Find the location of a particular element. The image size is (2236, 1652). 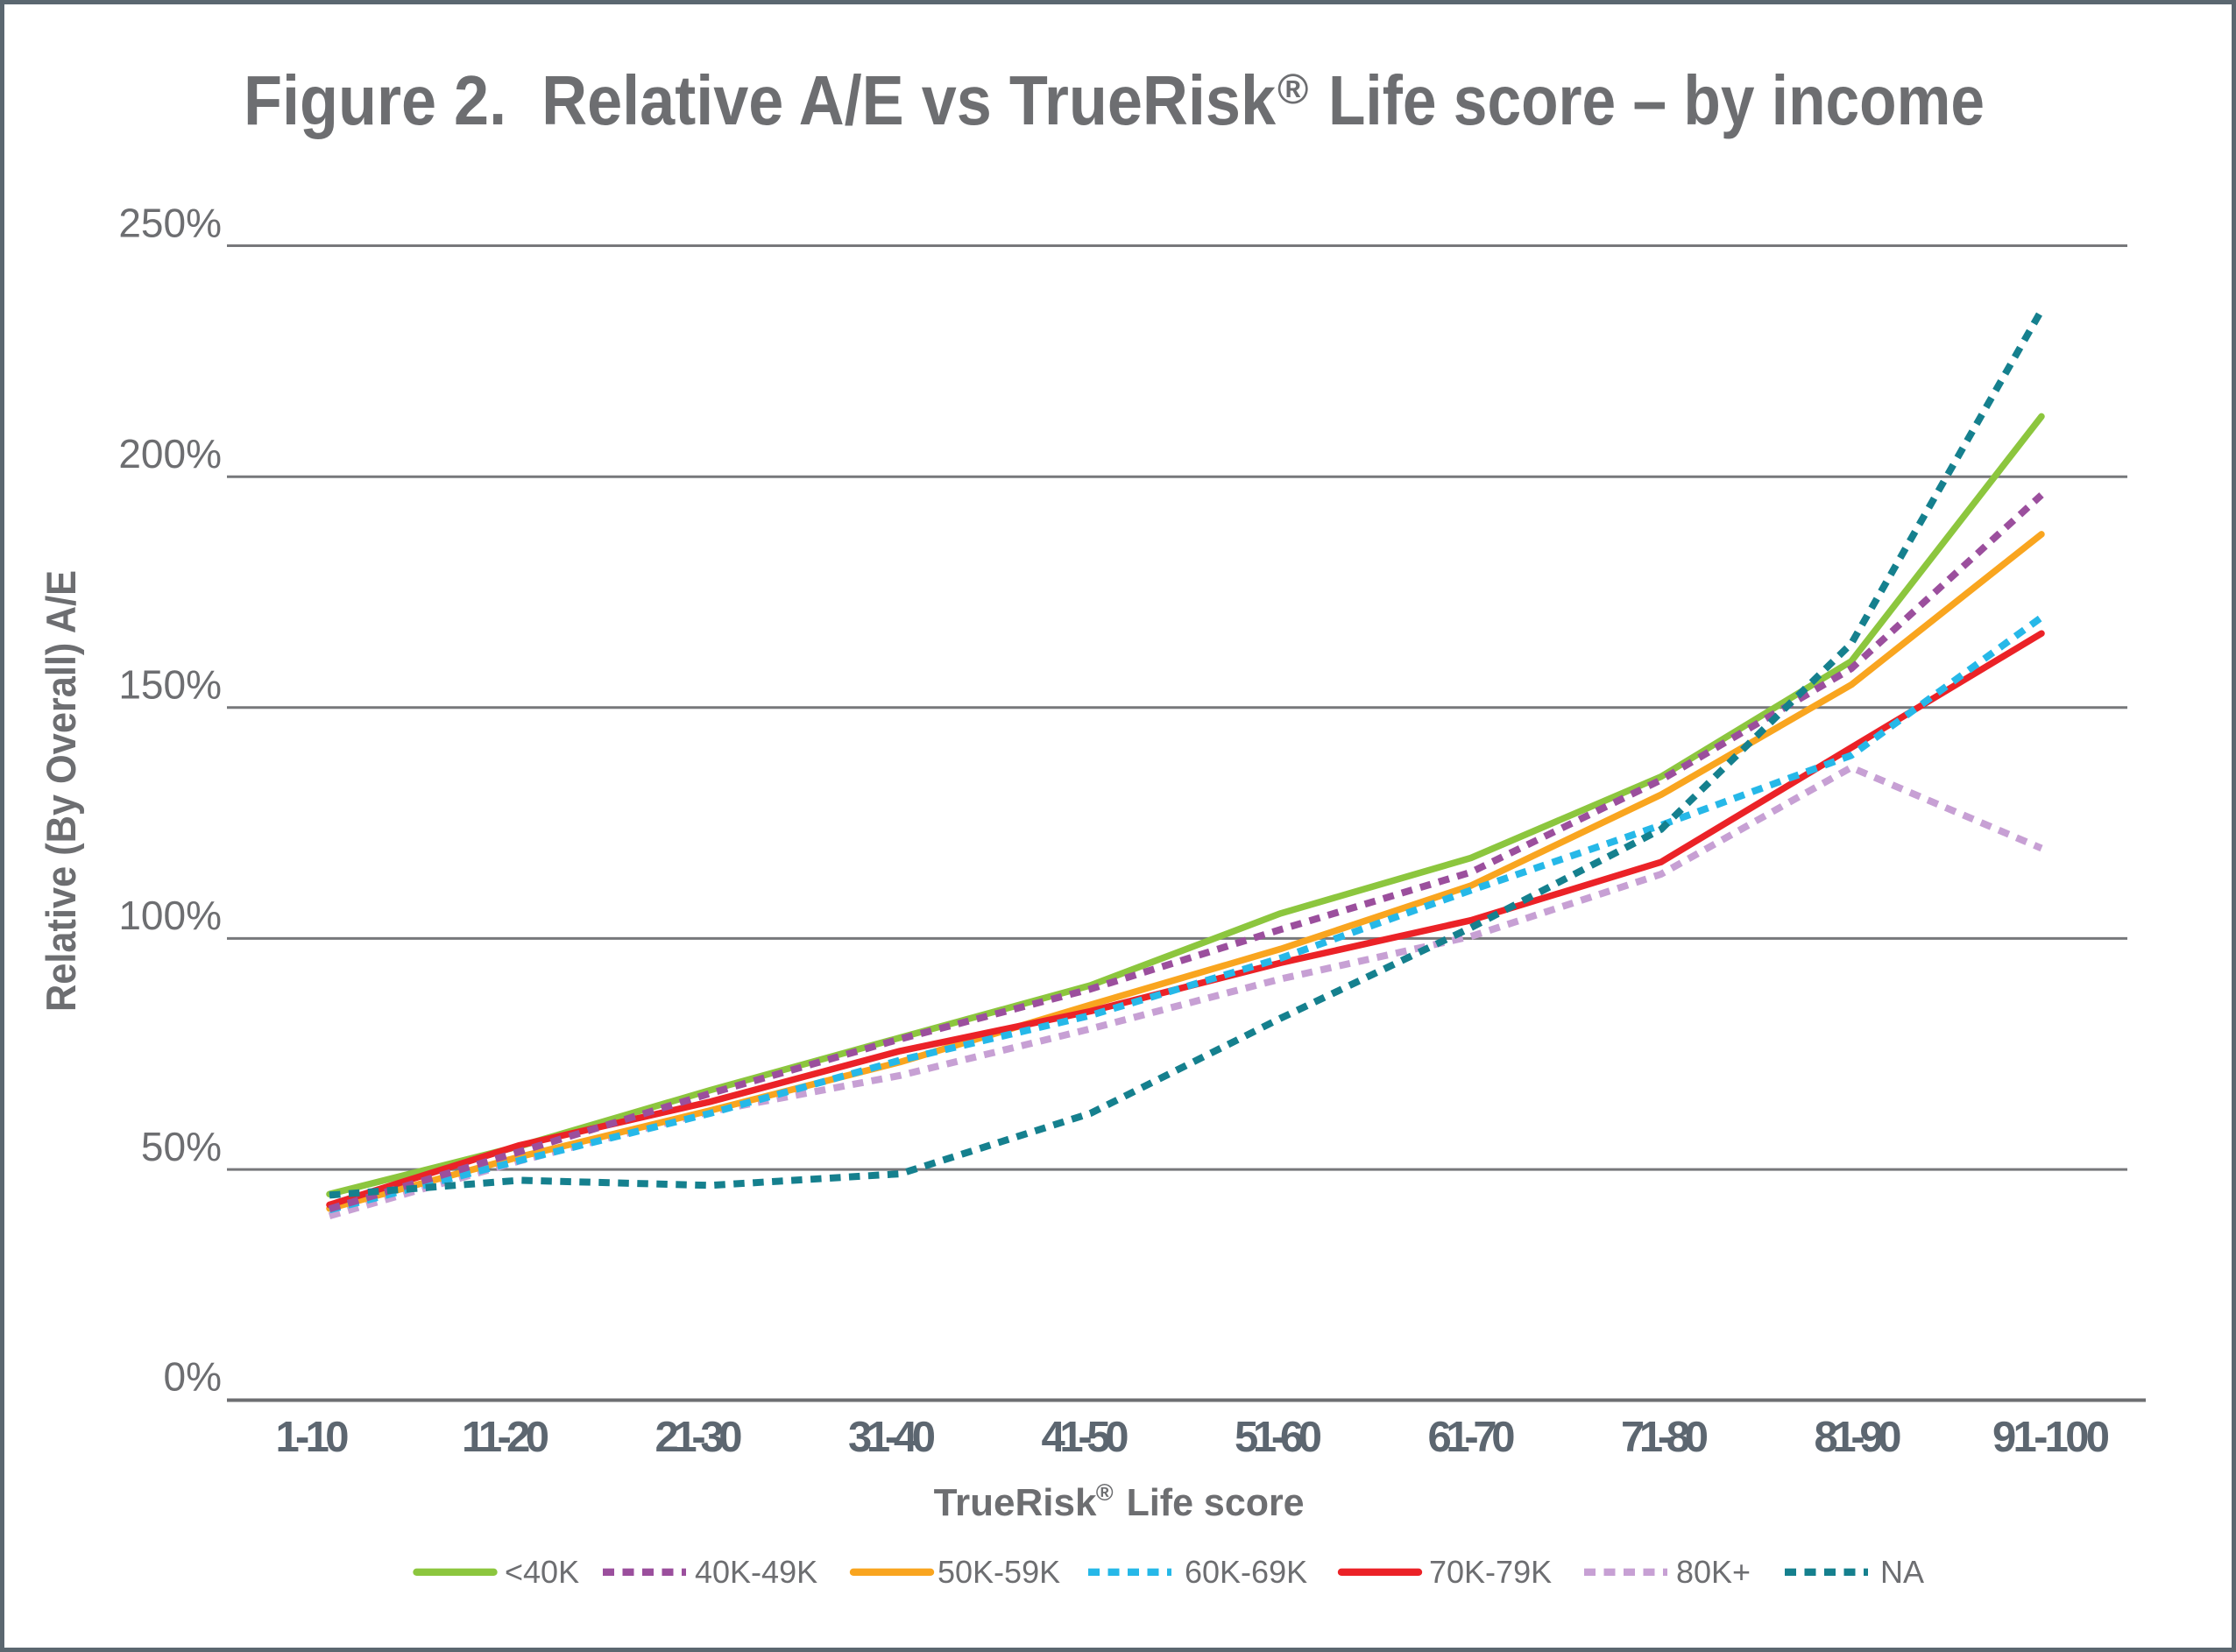

svg-text: 41-50 is located at coordinates (1085, 1437).